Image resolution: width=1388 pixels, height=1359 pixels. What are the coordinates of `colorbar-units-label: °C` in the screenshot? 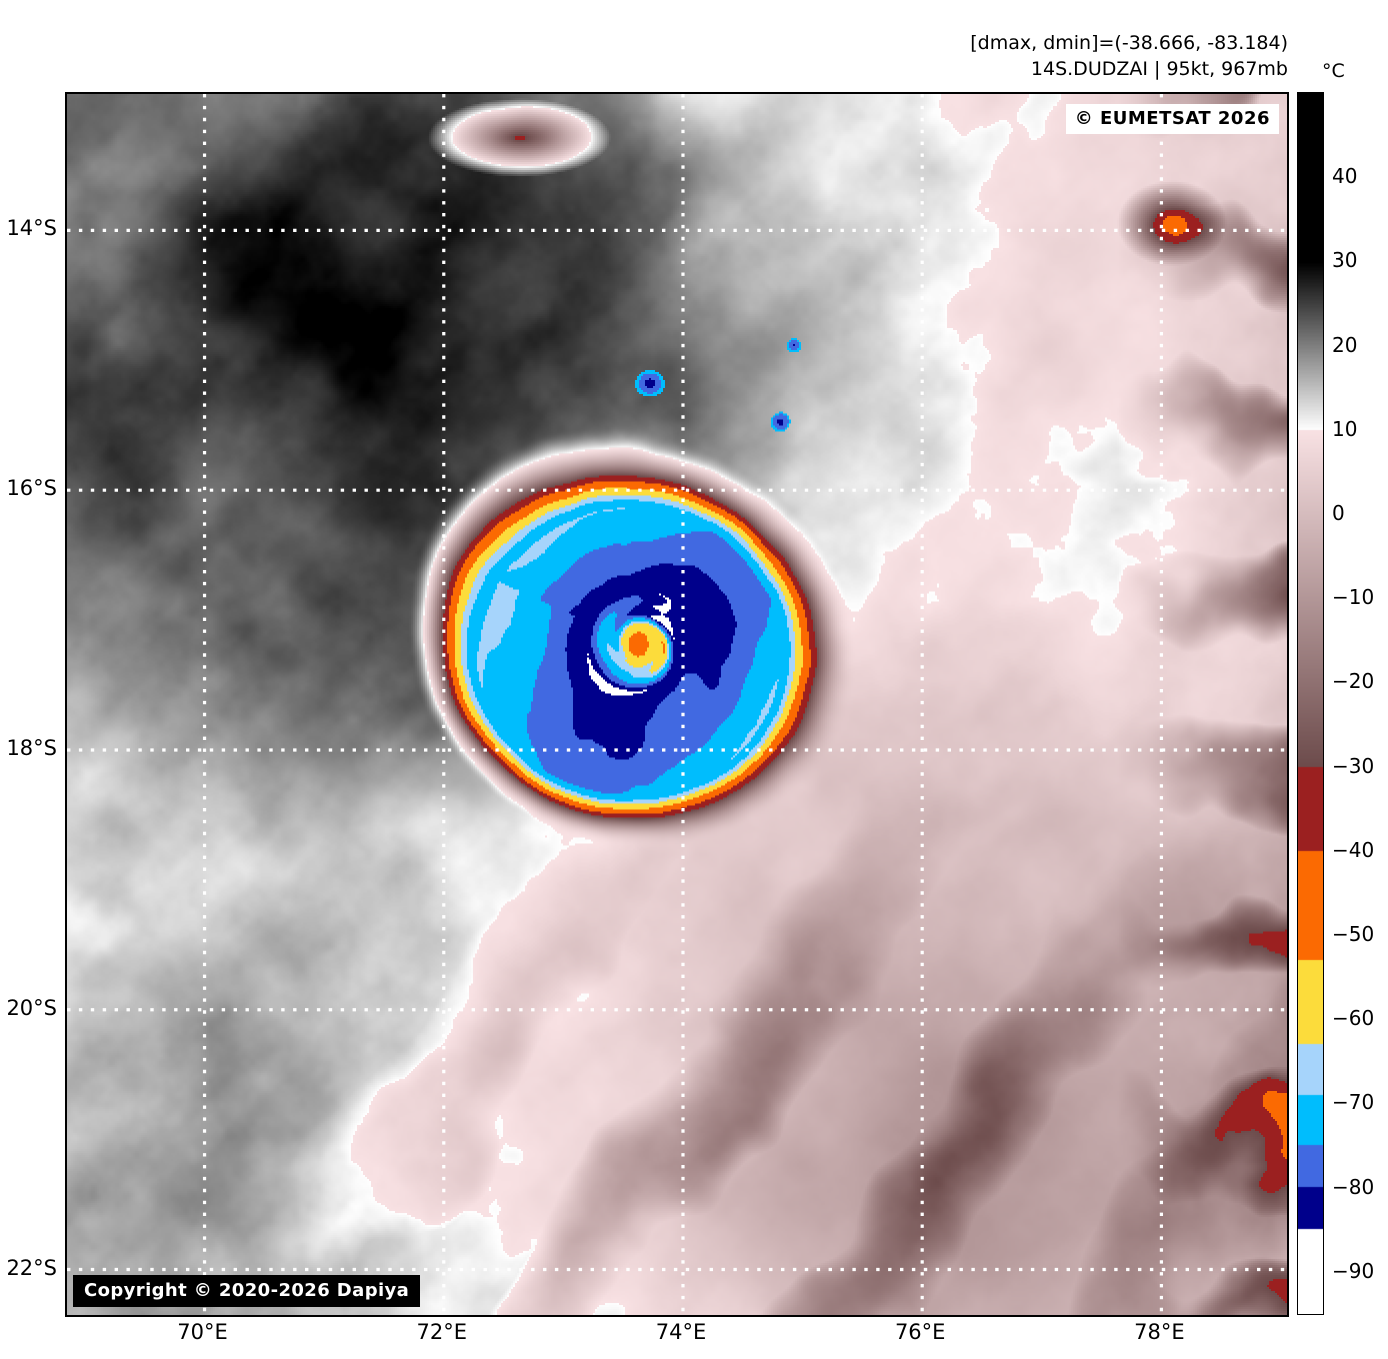 It's located at (1333, 71).